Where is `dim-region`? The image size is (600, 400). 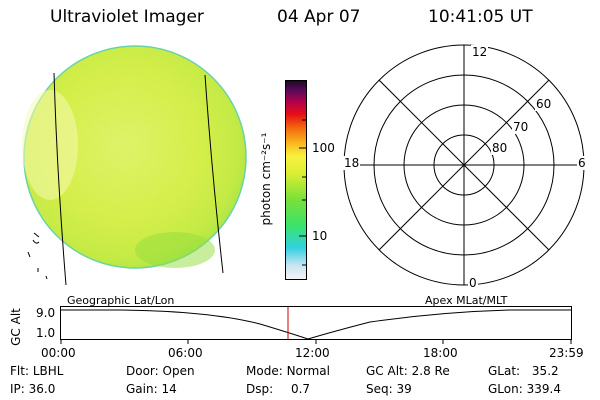
dim-region is located at coordinates (175, 250).